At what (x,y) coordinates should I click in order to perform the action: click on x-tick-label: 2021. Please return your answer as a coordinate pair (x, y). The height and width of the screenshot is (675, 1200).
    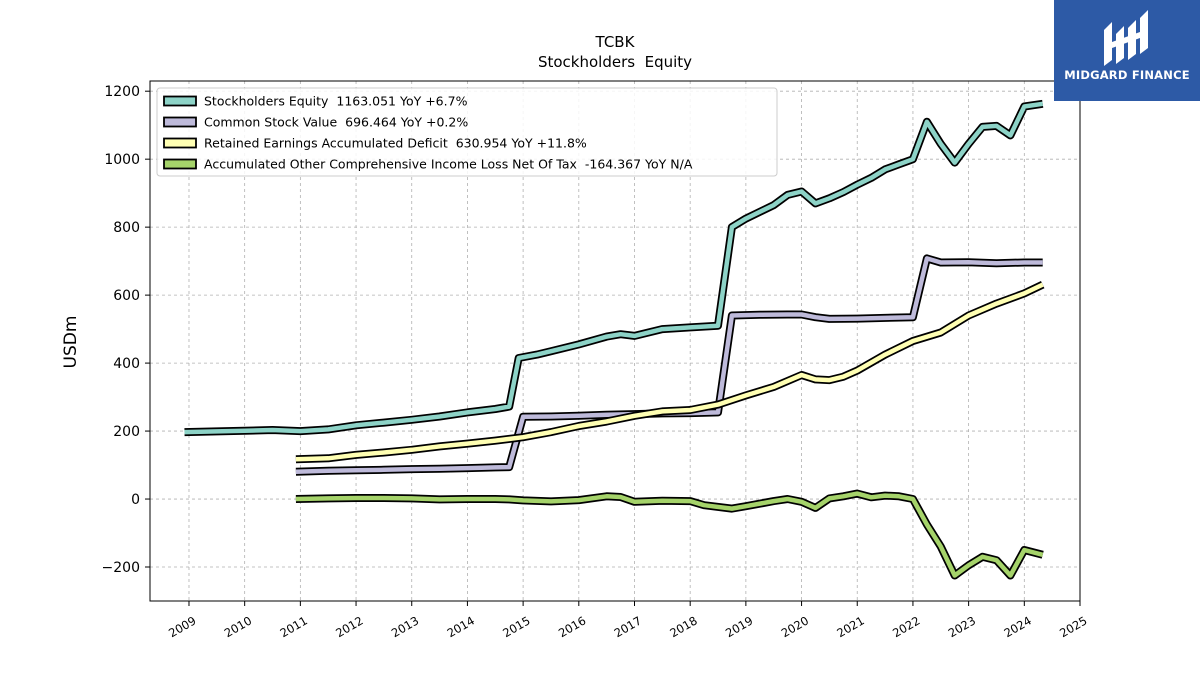
    Looking at the image, I should click on (850, 626).